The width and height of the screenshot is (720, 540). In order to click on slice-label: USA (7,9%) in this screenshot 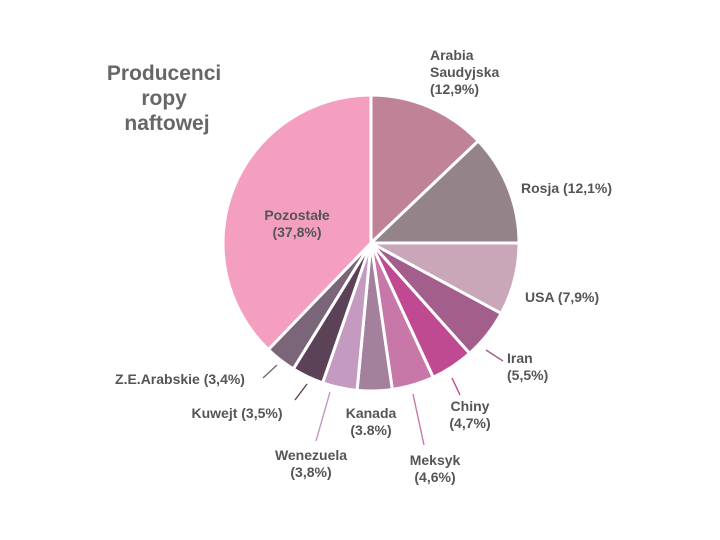, I will do `click(562, 297)`.